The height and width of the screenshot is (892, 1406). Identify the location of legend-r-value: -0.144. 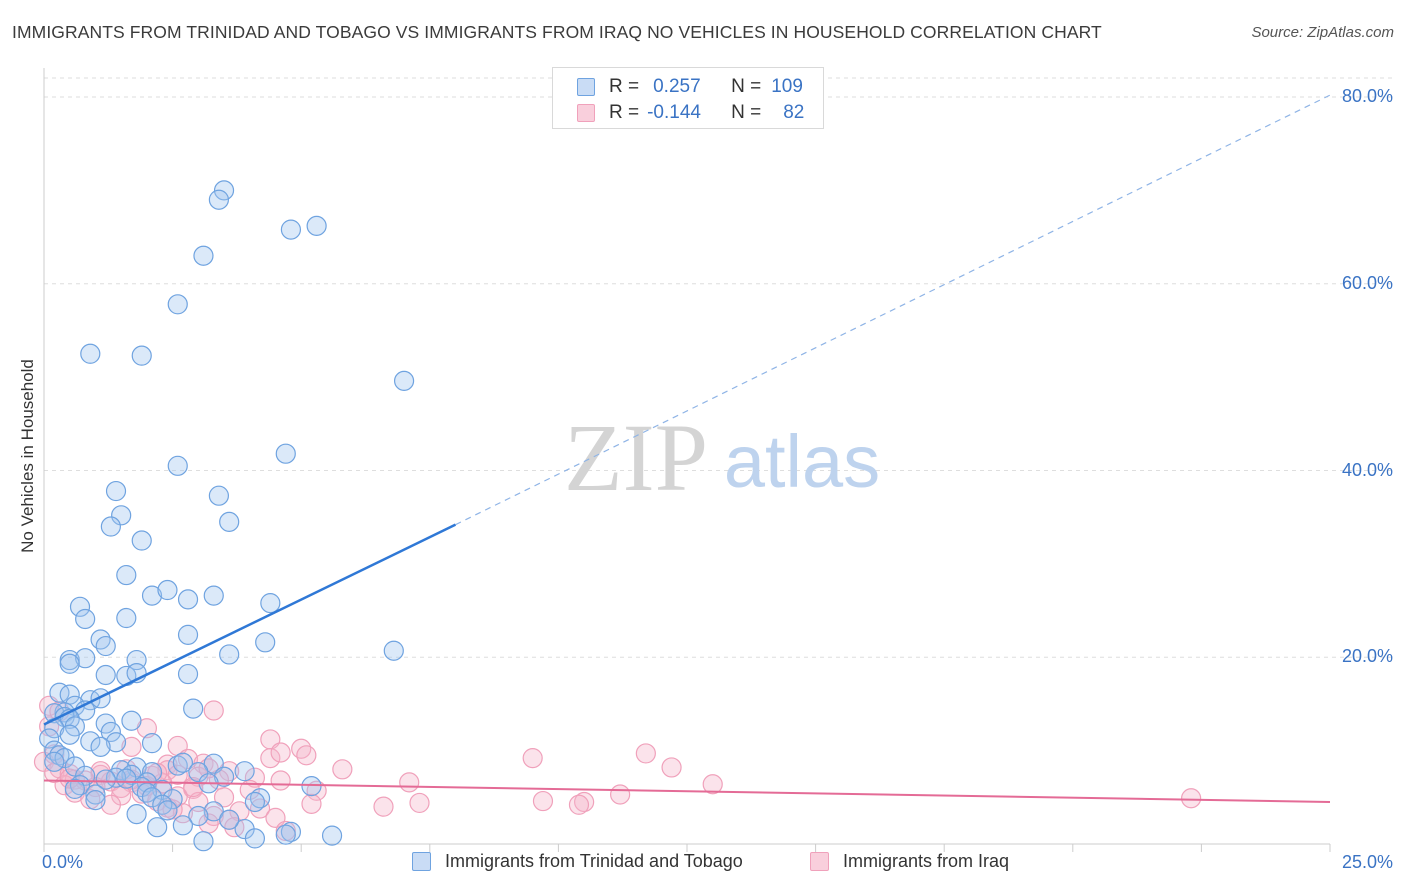
(674, 112).